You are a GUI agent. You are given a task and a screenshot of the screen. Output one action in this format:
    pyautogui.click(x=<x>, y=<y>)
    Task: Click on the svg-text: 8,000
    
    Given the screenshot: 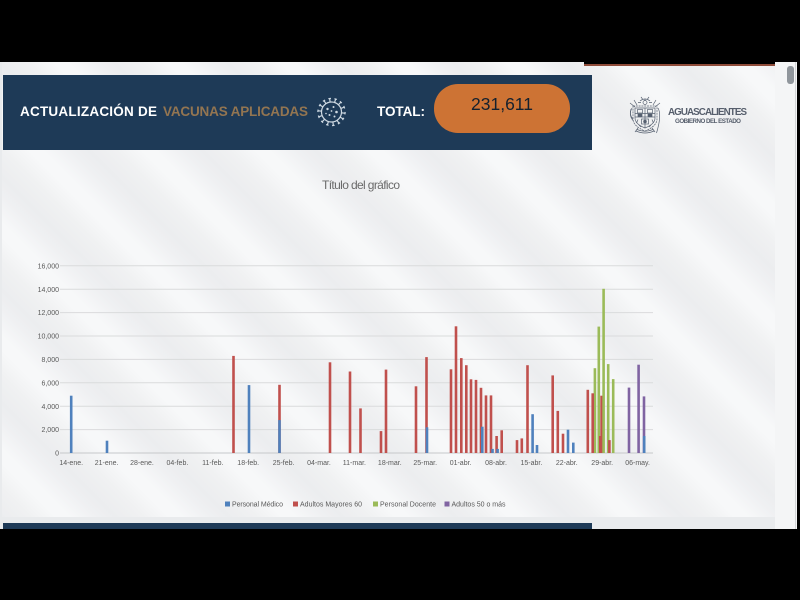 What is the action you would take?
    pyautogui.click(x=50, y=360)
    